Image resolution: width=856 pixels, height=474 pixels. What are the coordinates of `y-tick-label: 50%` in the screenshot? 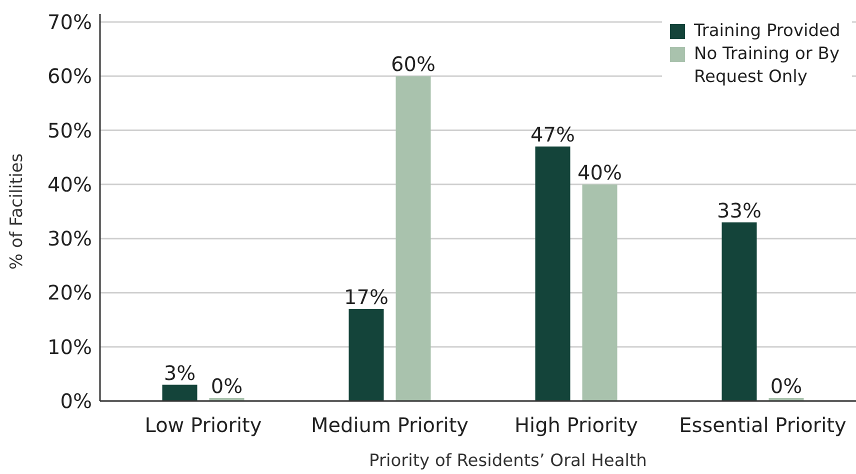 It's located at (70, 130).